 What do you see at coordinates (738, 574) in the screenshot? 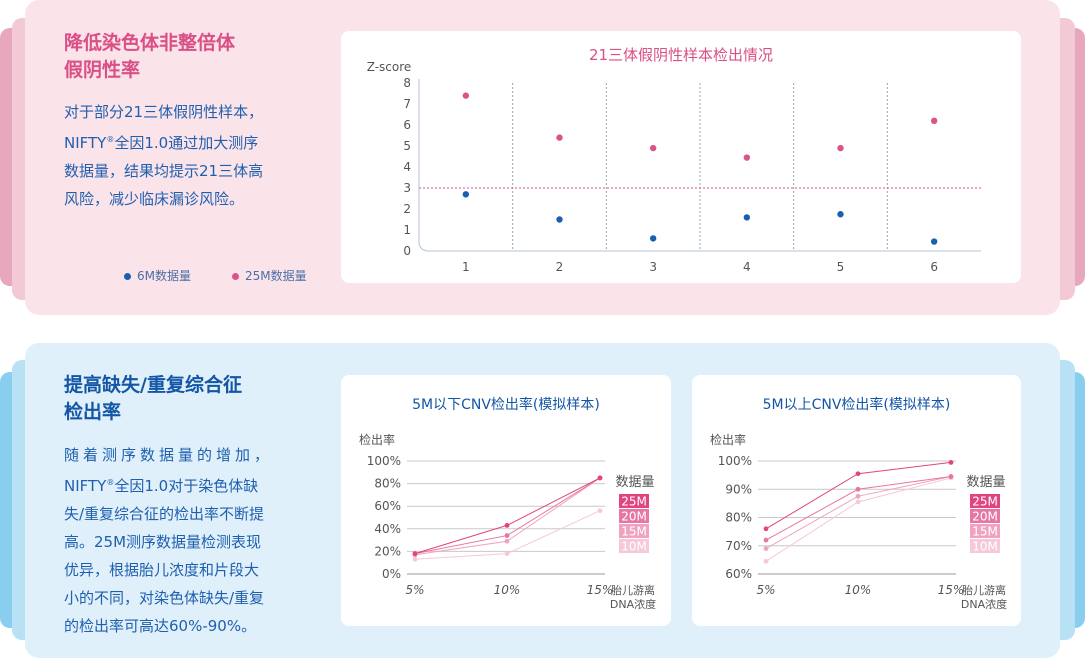
I see `y-tick-label: 60%` at bounding box center [738, 574].